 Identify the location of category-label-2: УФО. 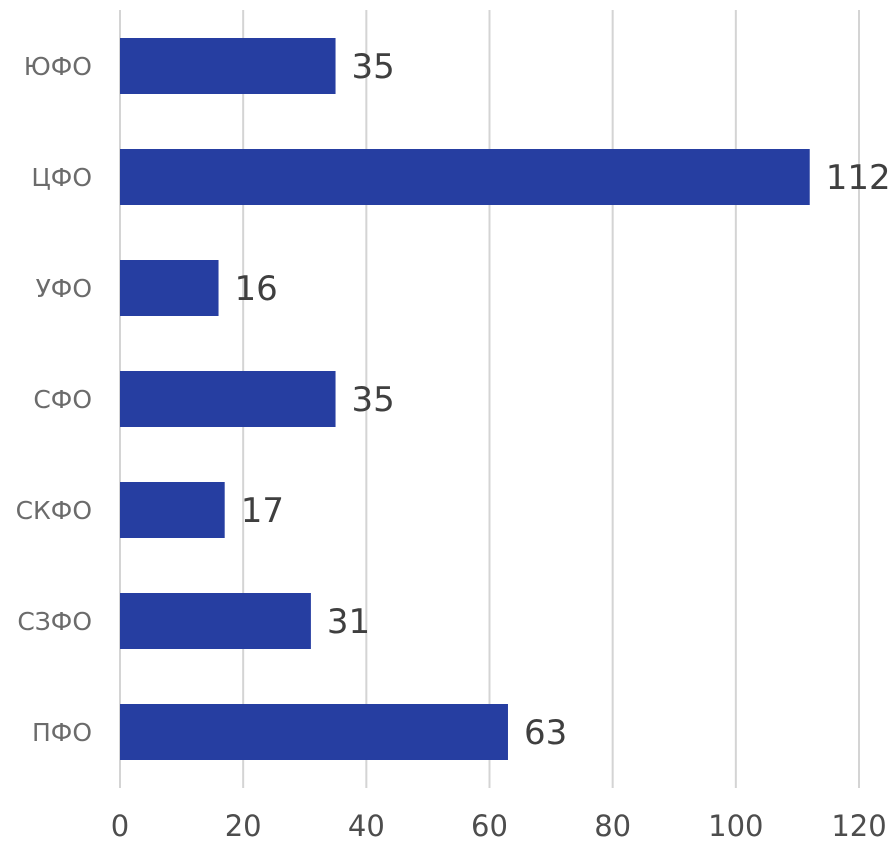
(64, 288).